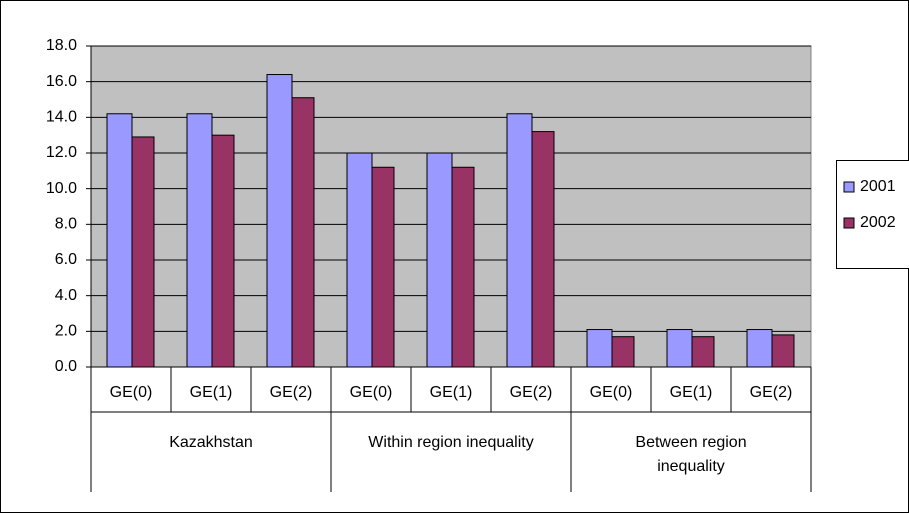 The image size is (909, 513). What do you see at coordinates (66, 331) in the screenshot?
I see `y-tick-label: 2.0` at bounding box center [66, 331].